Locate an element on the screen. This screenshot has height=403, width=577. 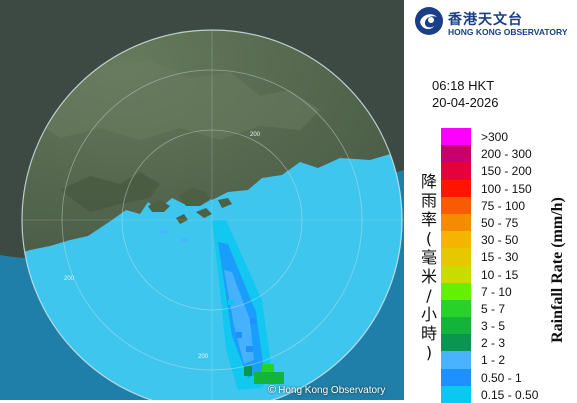
hko-logo: 香港天文台 HONG KONG OBSERVATORY is located at coordinates (494, 23).